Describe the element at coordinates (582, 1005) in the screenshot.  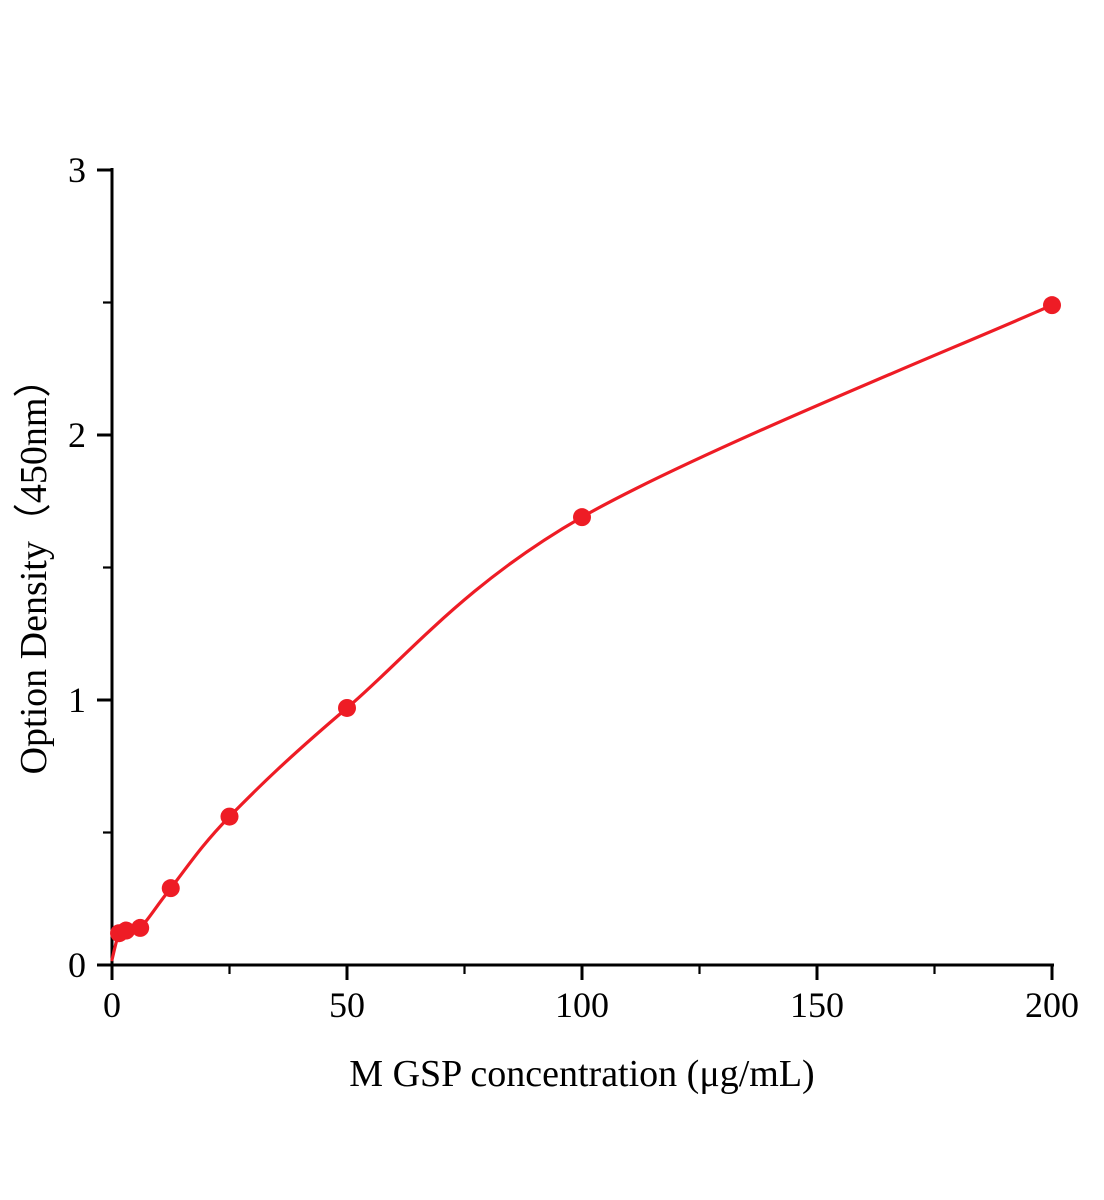
I see `x-tick-label: 100` at that location.